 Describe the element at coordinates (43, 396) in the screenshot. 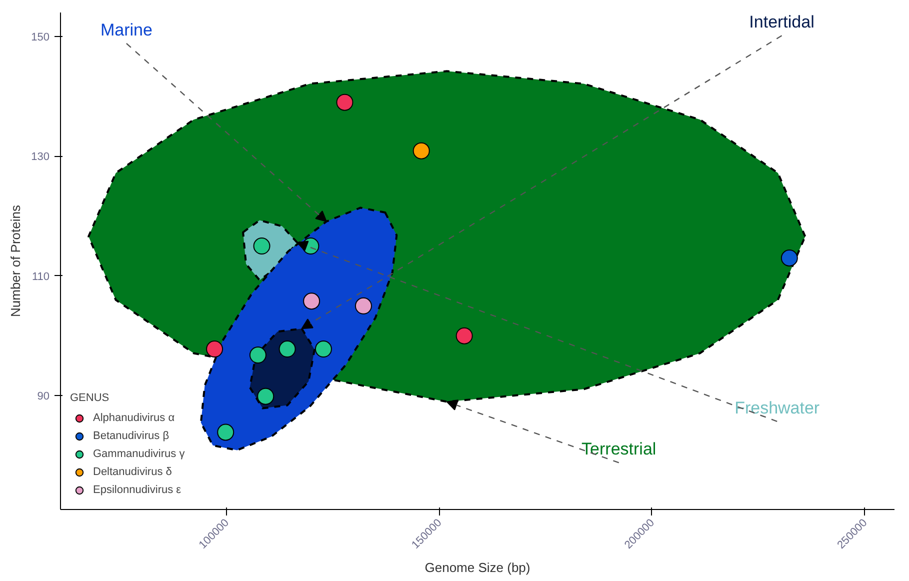

I see `y-tick-label: 90` at that location.